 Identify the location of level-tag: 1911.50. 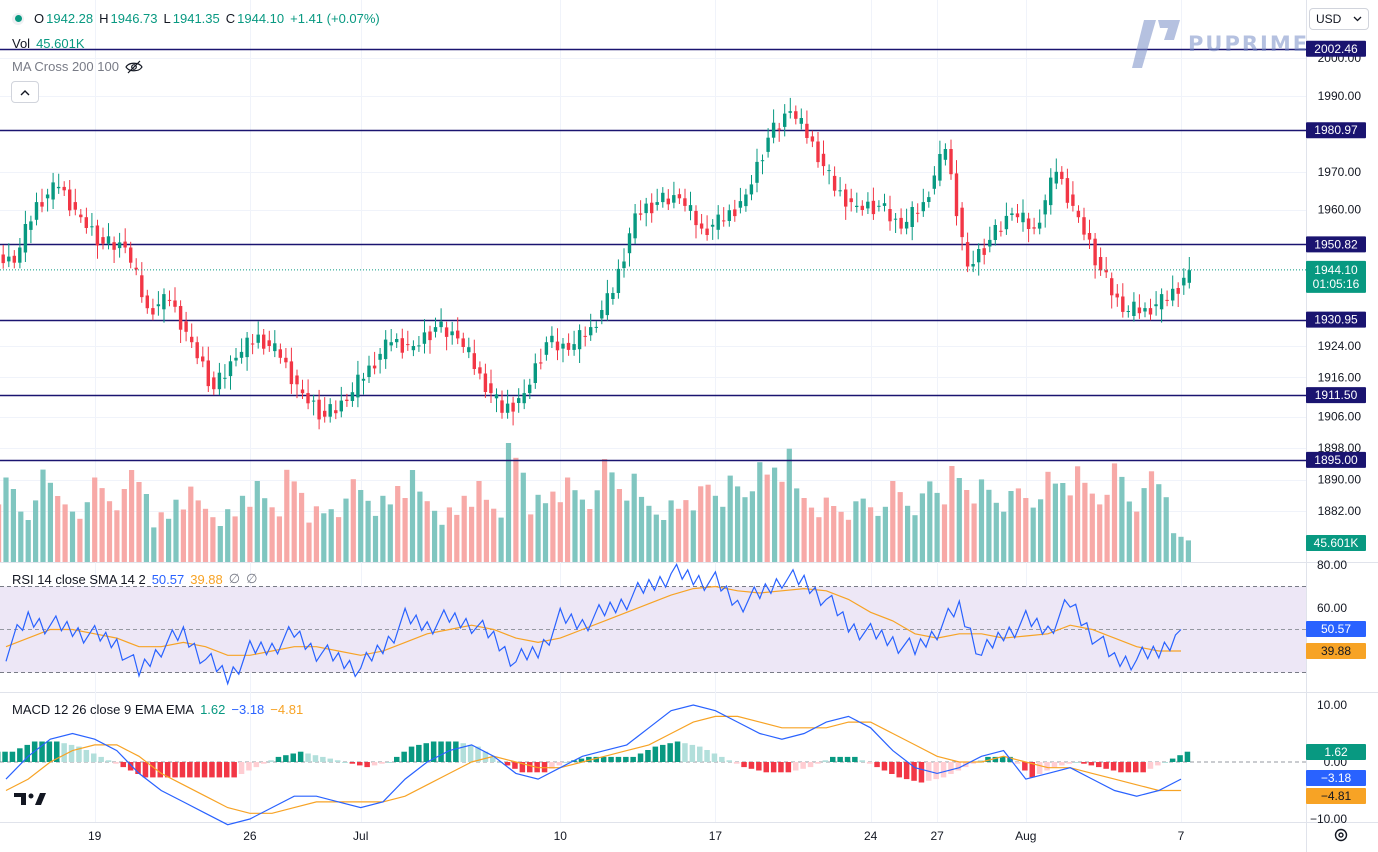
(1336, 395).